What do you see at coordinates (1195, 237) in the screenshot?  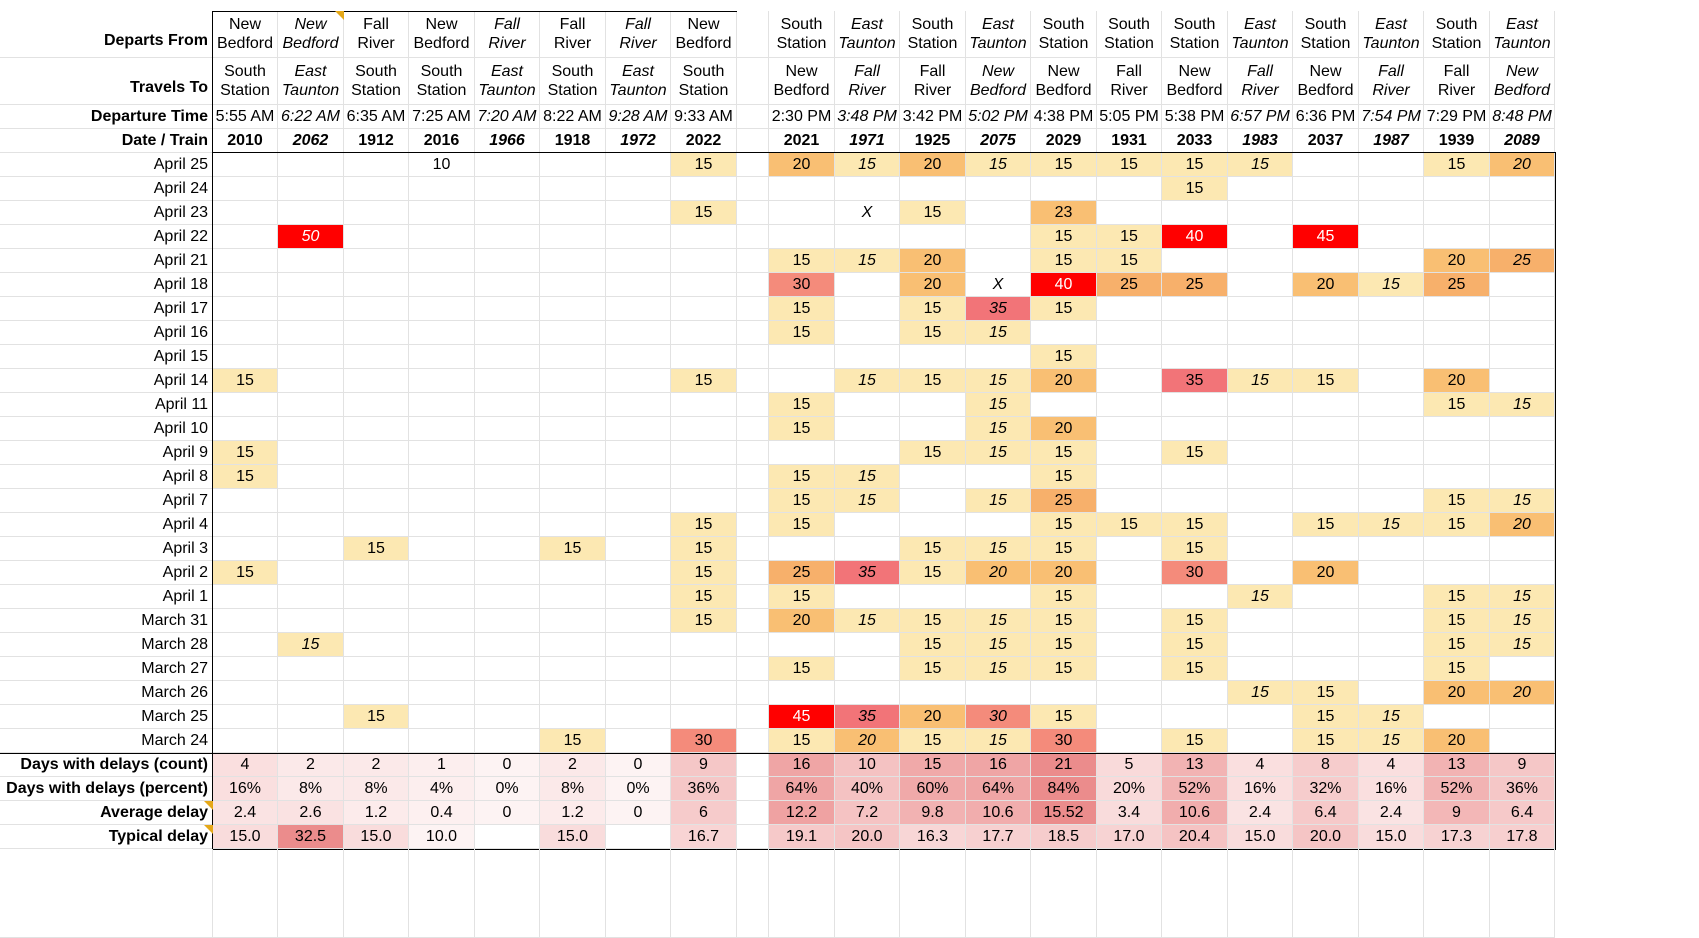 I see `delay-cell: 40` at bounding box center [1195, 237].